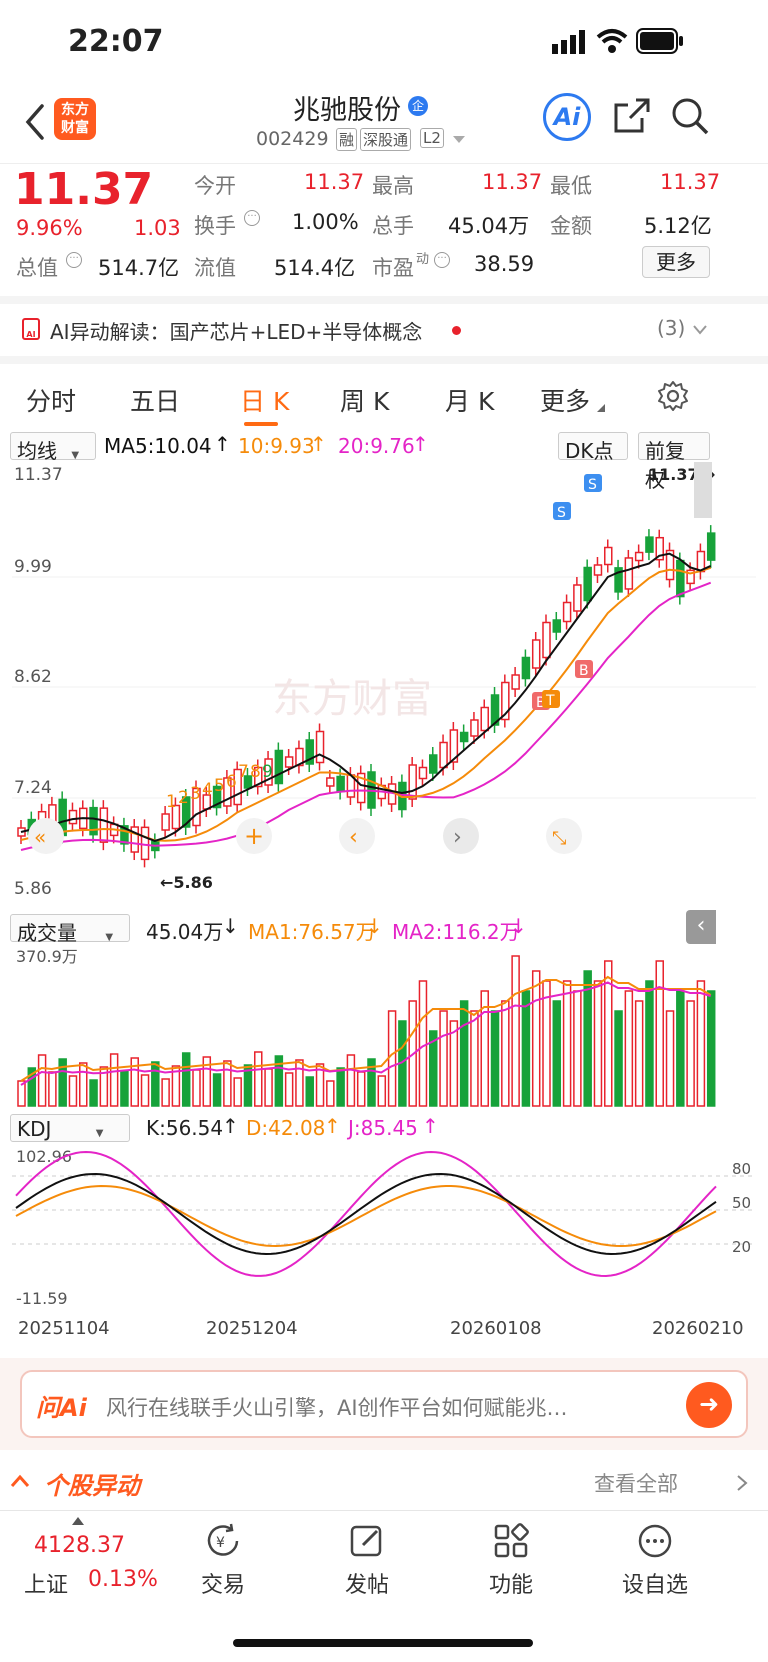 The image size is (768, 1662). What do you see at coordinates (46, 1585) in the screenshot?
I see `index-name: 上证` at bounding box center [46, 1585].